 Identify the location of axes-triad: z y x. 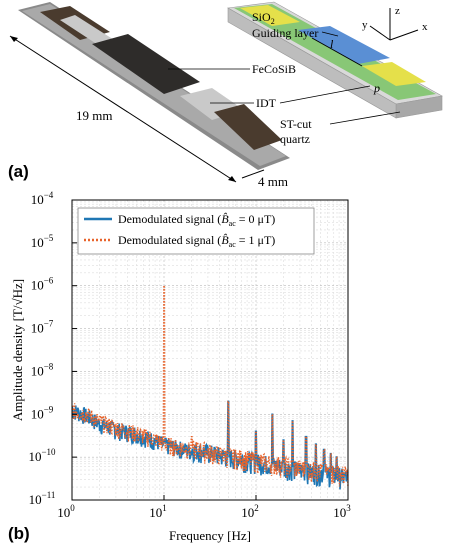
(395, 23).